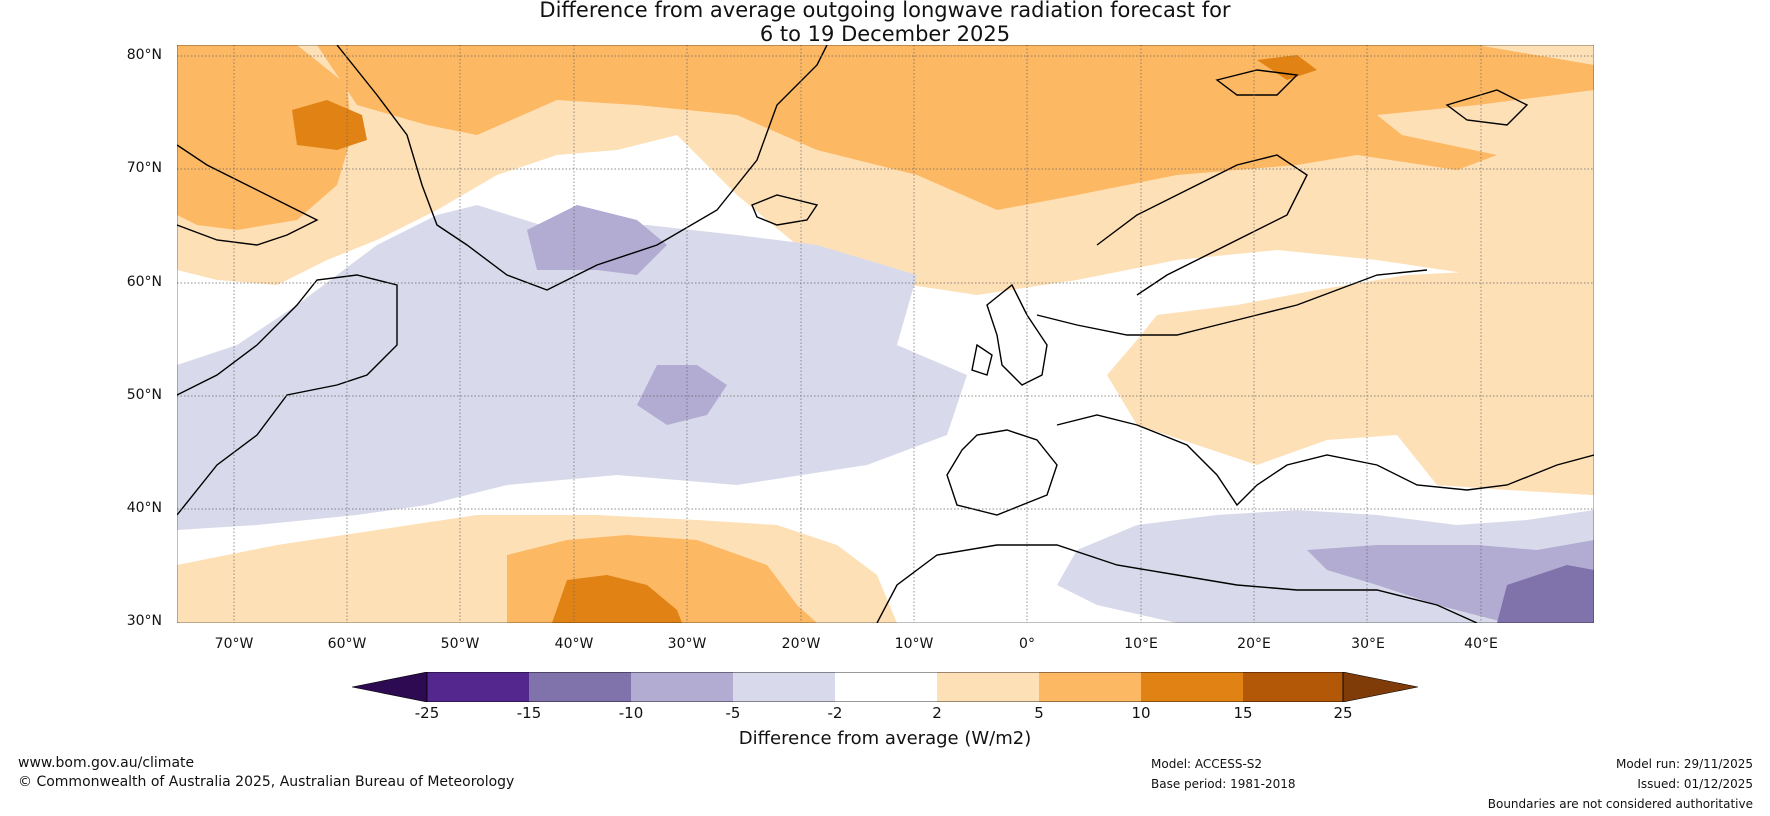 The width and height of the screenshot is (1770, 816). I want to click on lon-label-50w: 50°W, so click(460, 644).